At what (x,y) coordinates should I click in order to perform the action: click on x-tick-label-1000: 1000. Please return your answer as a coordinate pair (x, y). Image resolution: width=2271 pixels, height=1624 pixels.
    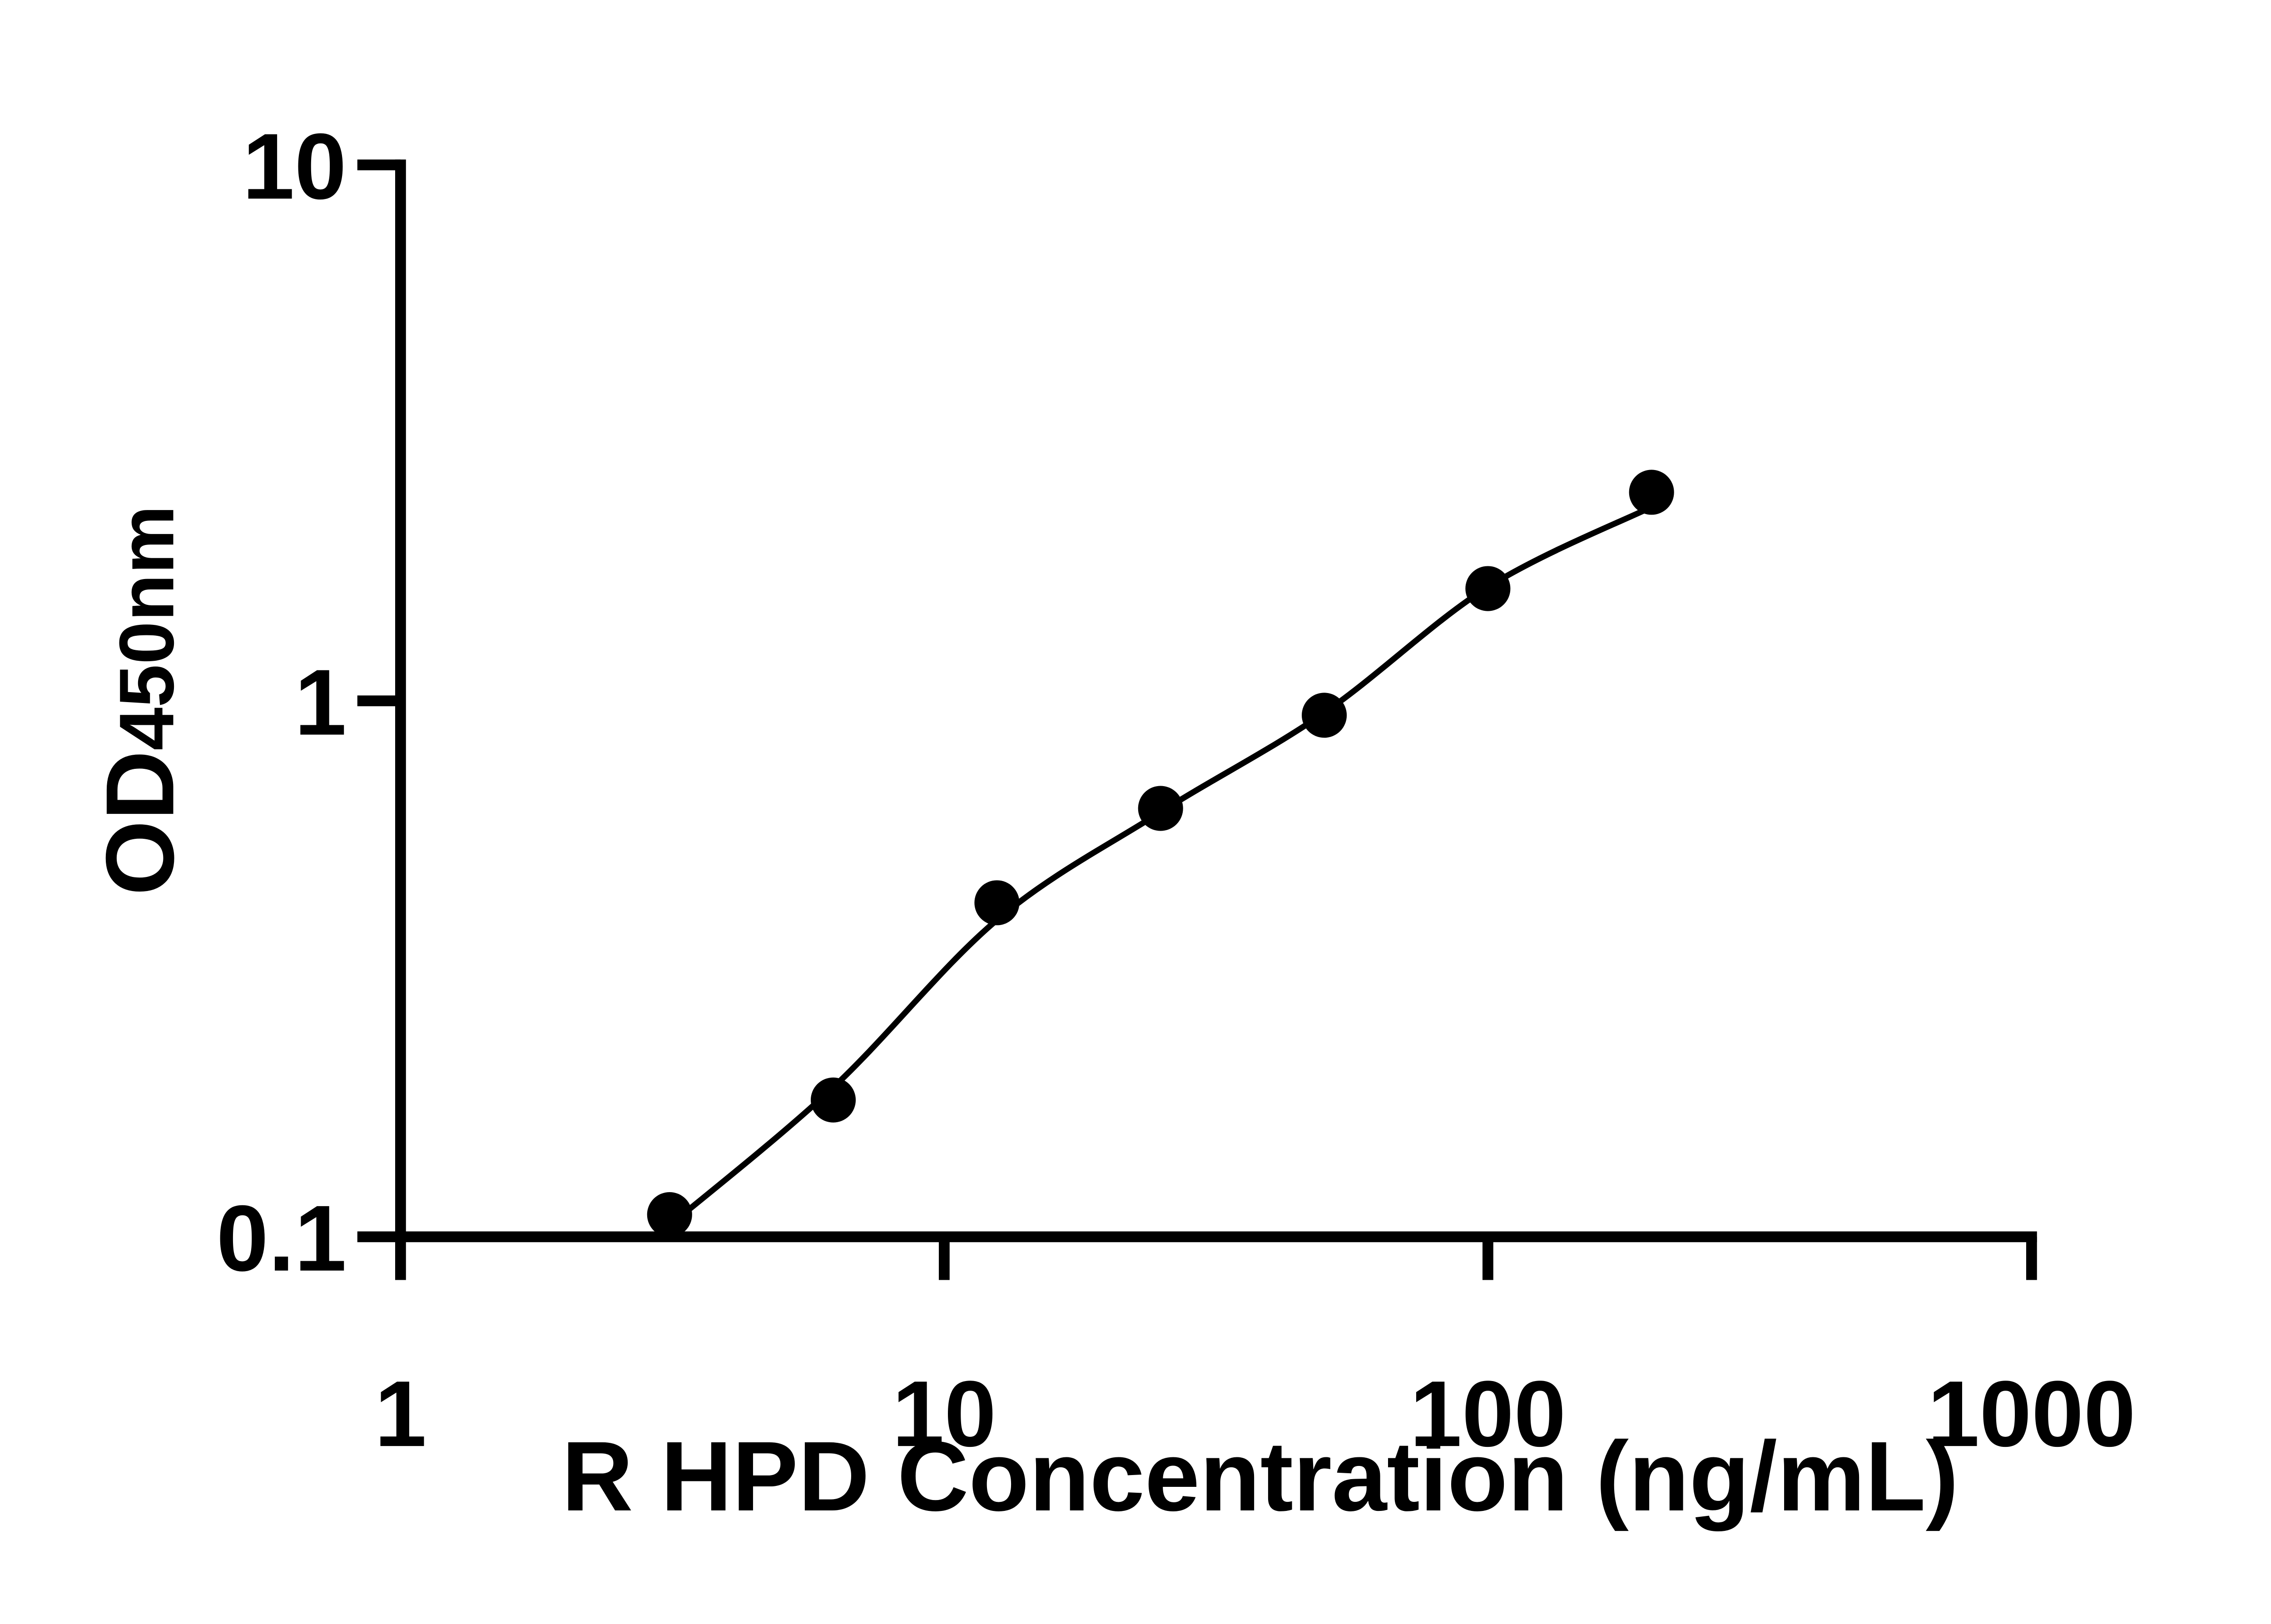
    Looking at the image, I should click on (2032, 1413).